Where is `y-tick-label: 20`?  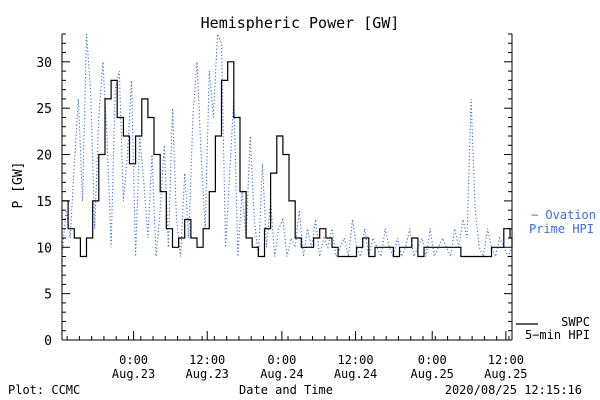
y-tick-label: 20 is located at coordinates (44, 156).